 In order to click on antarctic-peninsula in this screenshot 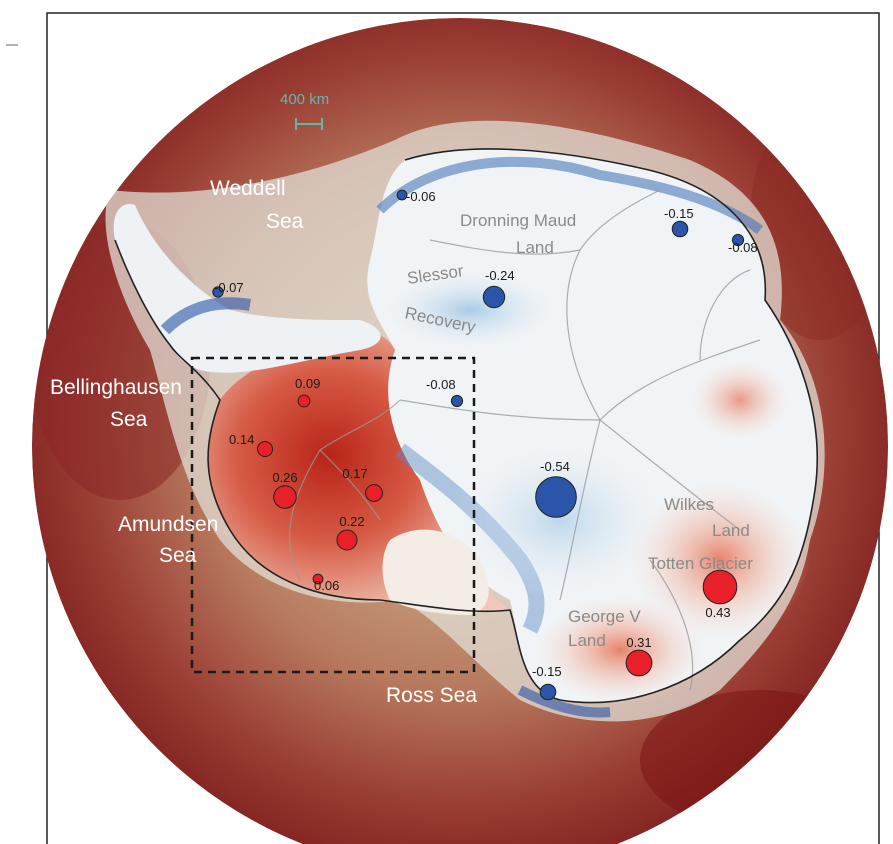, I will do `click(247, 288)`.